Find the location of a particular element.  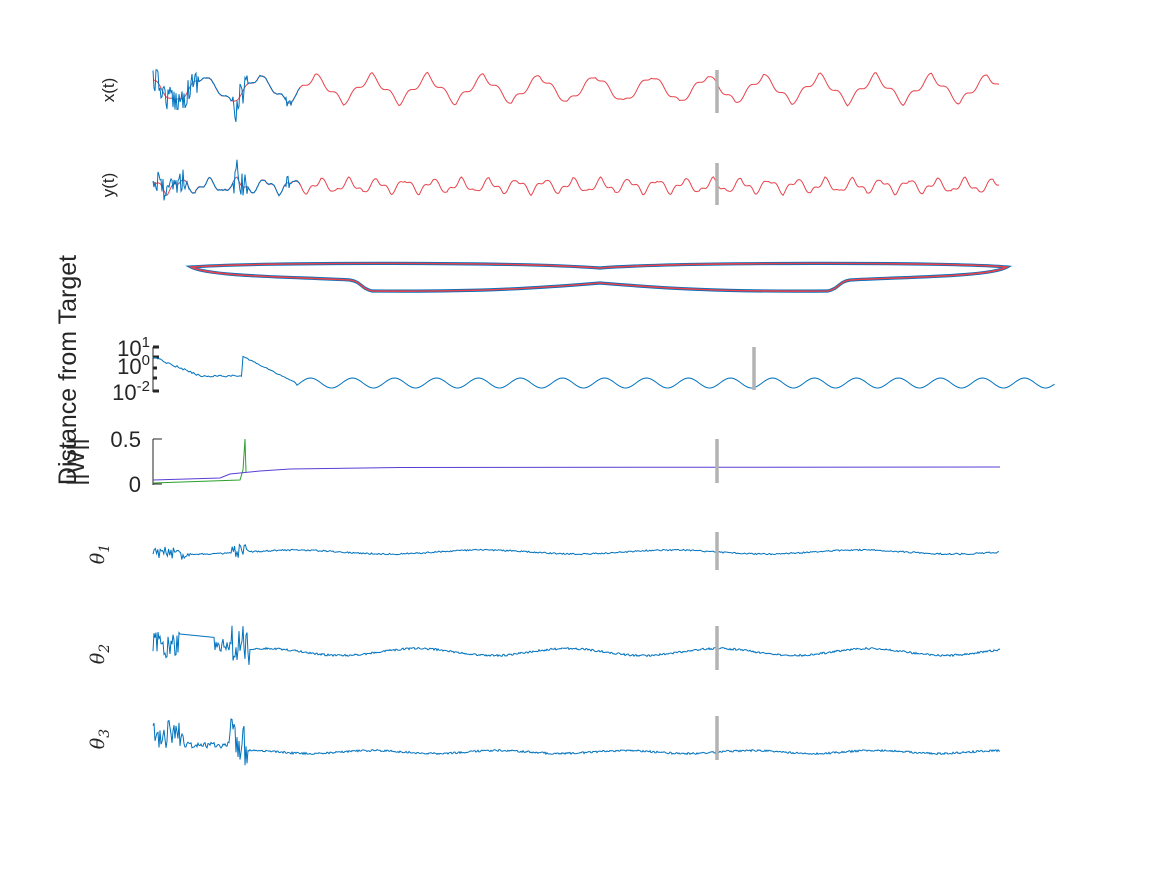

ylabel-x: x(t) is located at coordinates (108, 90).